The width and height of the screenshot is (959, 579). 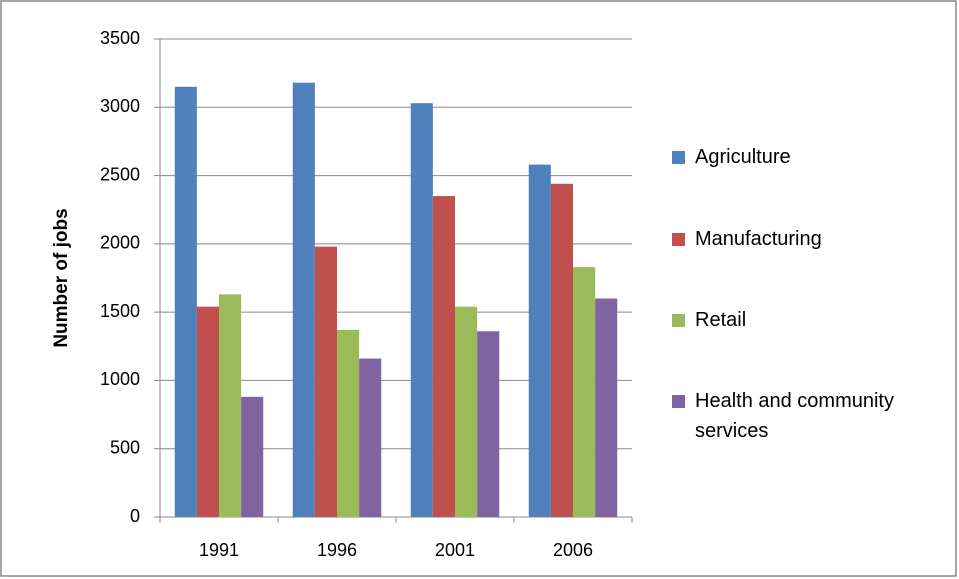 I want to click on y-tick-label: 1500, so click(x=120, y=311).